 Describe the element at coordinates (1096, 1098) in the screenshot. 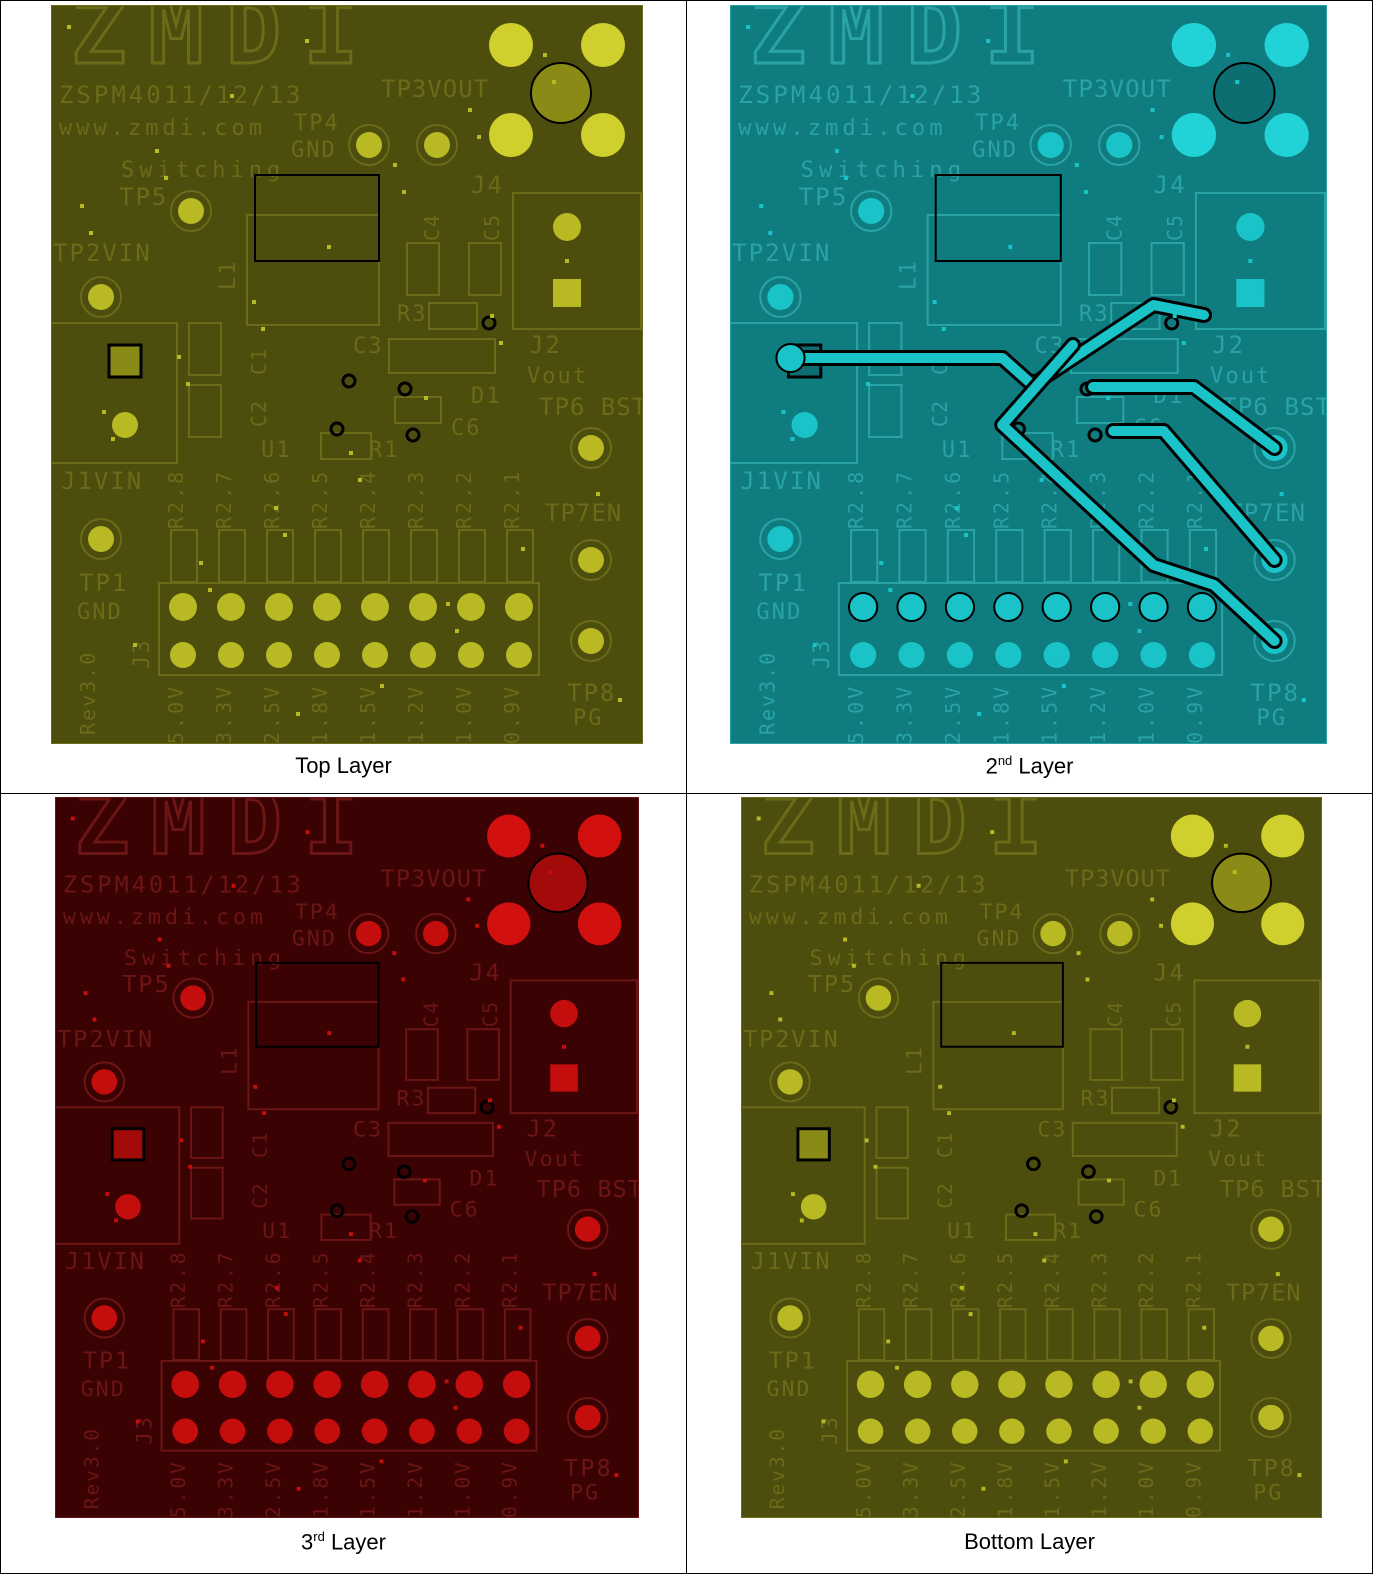

I see `silkscreen-label: R3` at that location.